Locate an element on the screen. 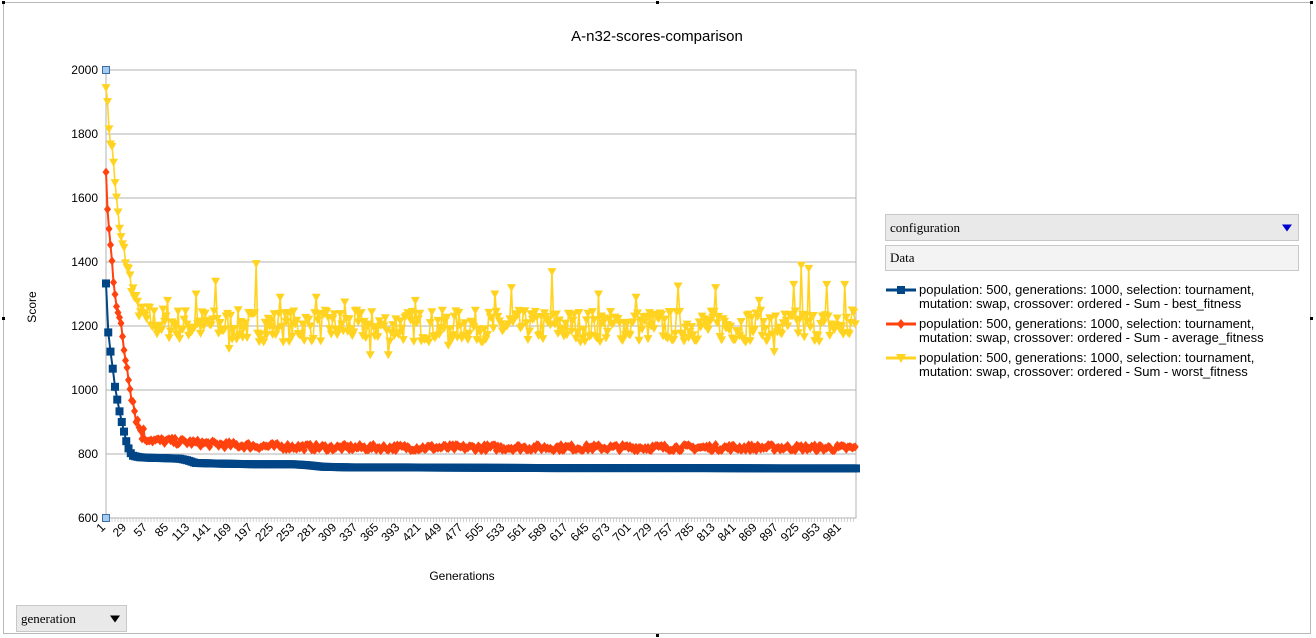 The height and width of the screenshot is (638, 1316). data-field: Data is located at coordinates (1092, 258).